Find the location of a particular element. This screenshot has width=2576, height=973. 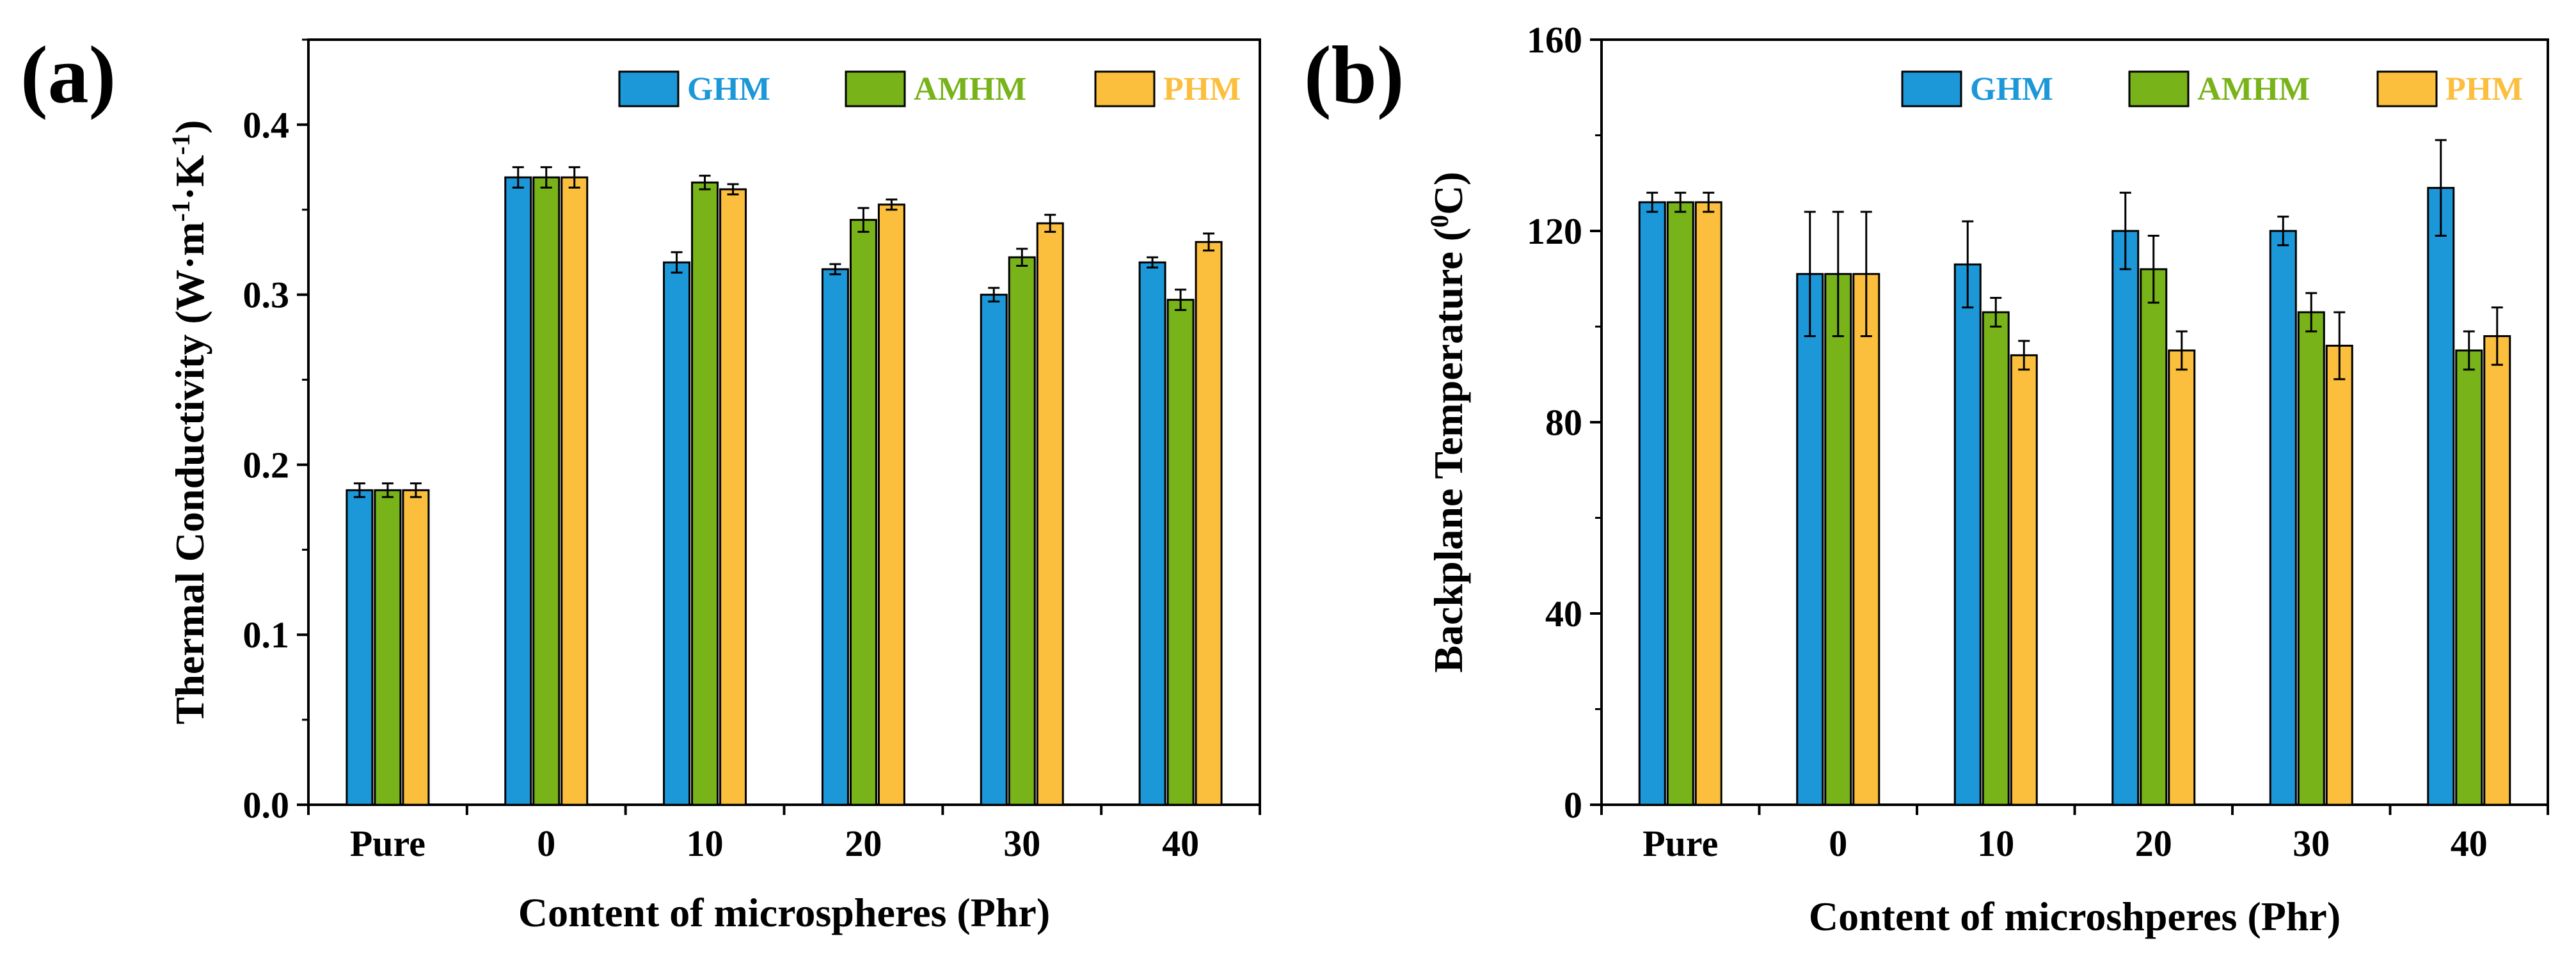

y-axis-title-superscript: 0 is located at coordinates (1439, 221).